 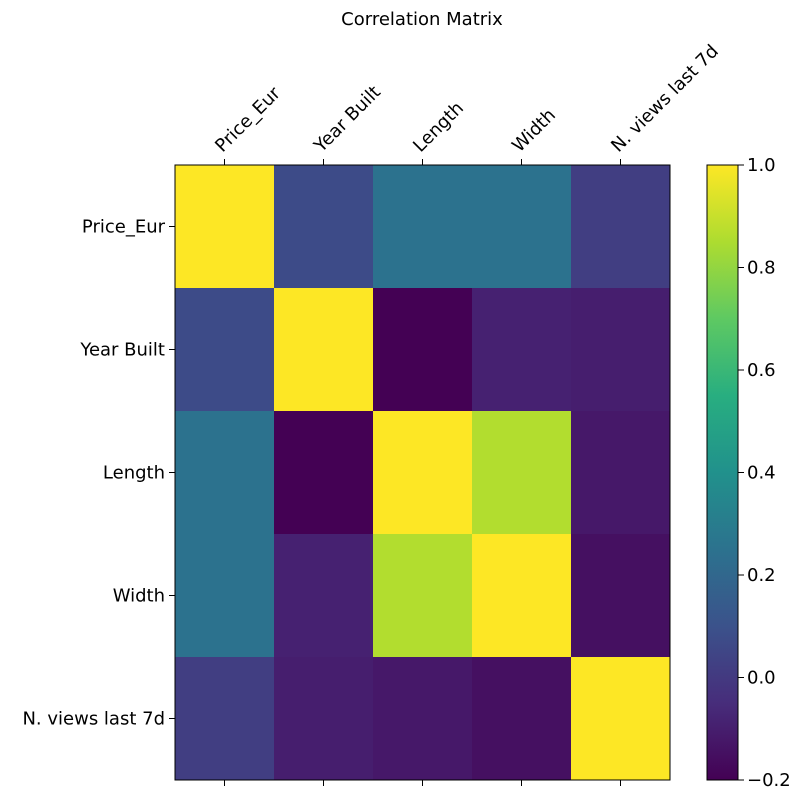 What do you see at coordinates (761, 575) in the screenshot?
I see `colorbar-tick-label: 0.2` at bounding box center [761, 575].